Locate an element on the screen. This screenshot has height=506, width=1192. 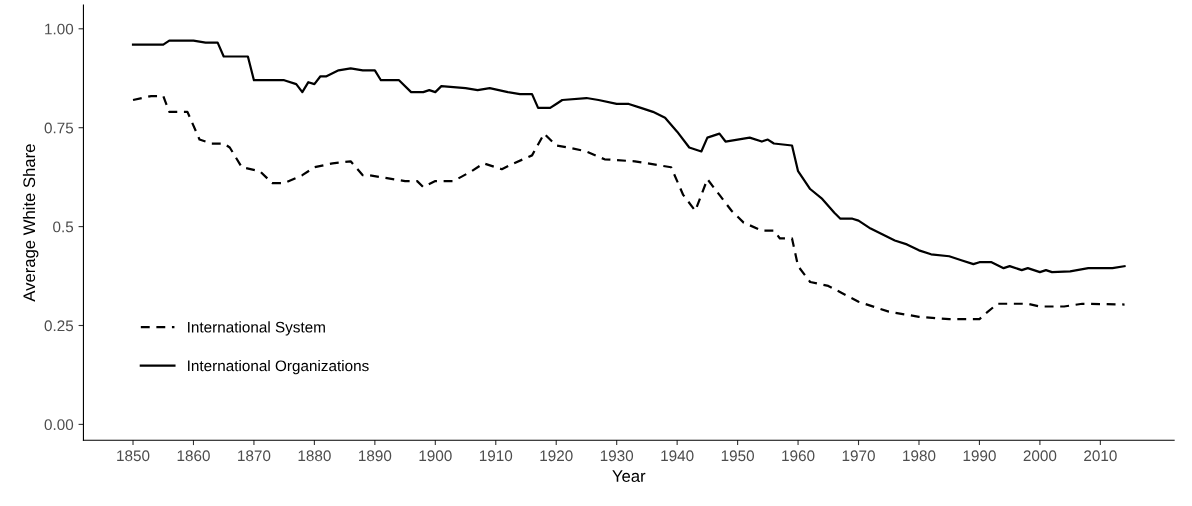
x-axis-title: Year is located at coordinates (629, 476).